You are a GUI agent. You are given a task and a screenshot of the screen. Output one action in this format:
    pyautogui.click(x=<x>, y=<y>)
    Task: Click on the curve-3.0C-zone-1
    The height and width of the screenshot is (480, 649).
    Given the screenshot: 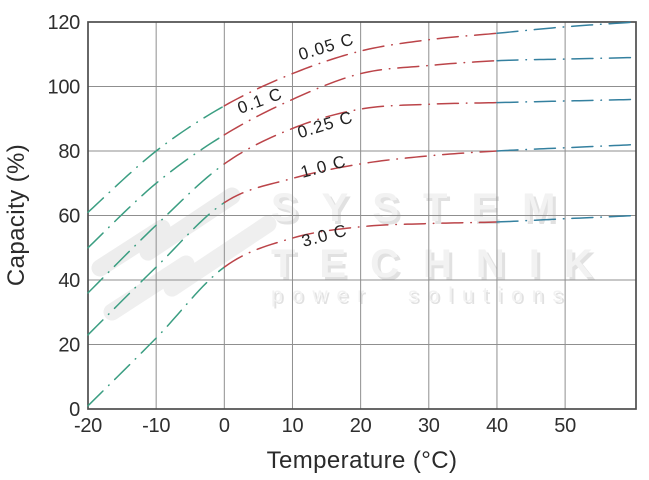 What is the action you would take?
    pyautogui.click(x=360, y=244)
    